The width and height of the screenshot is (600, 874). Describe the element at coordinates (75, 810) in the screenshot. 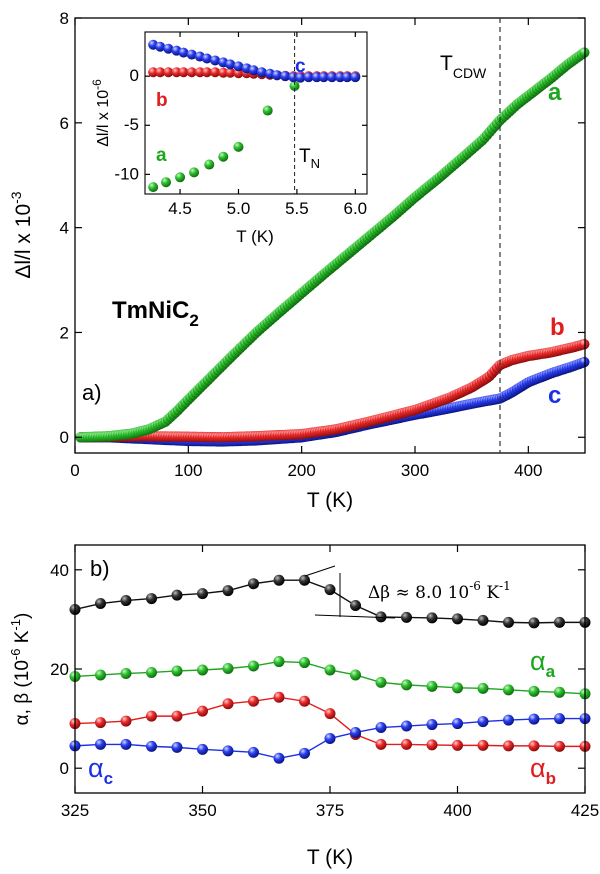

I see `x-tick-label: 325` at that location.